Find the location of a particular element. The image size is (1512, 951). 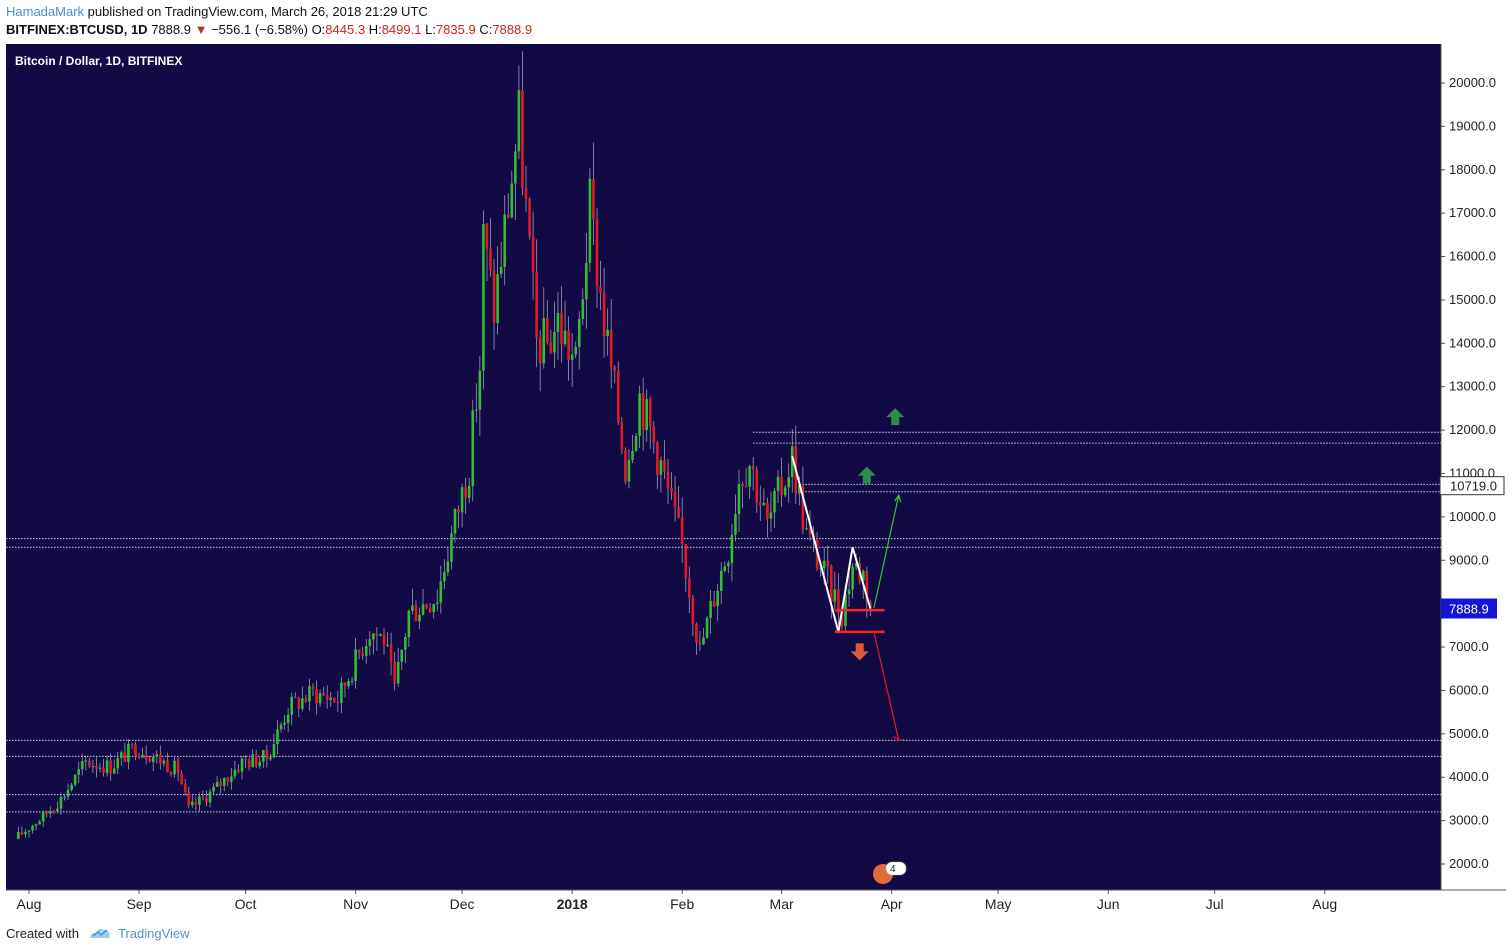

x-tick-label: Jun is located at coordinates (1108, 904).